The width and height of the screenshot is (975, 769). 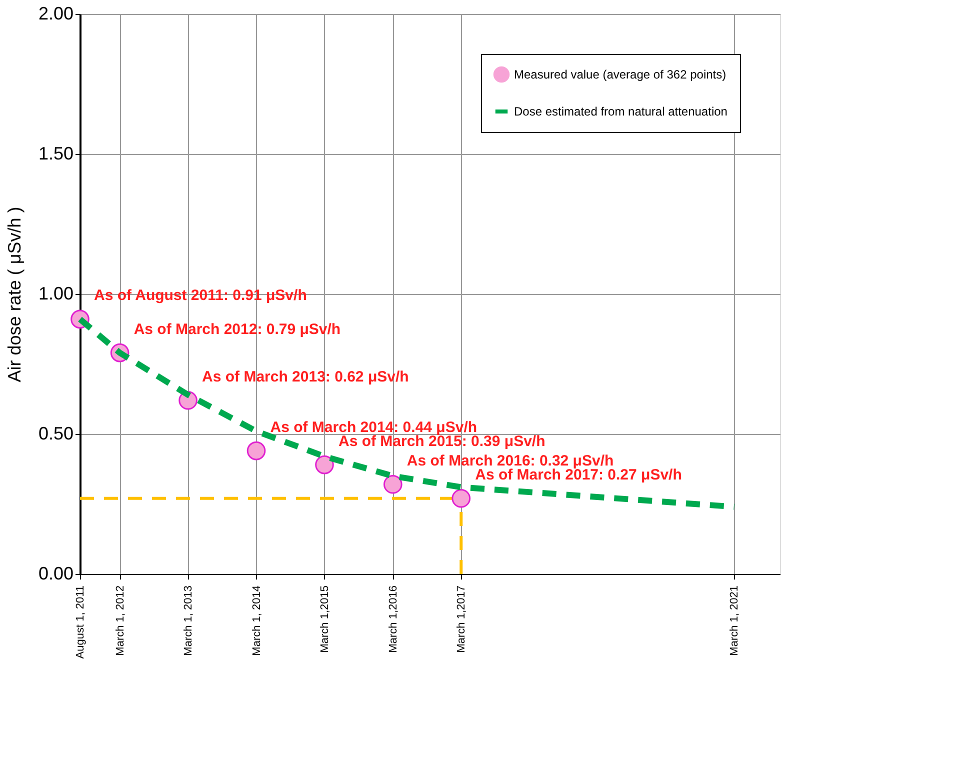 I want to click on annotation: As of March 2013: 0.62 μSv/h, so click(x=305, y=377).